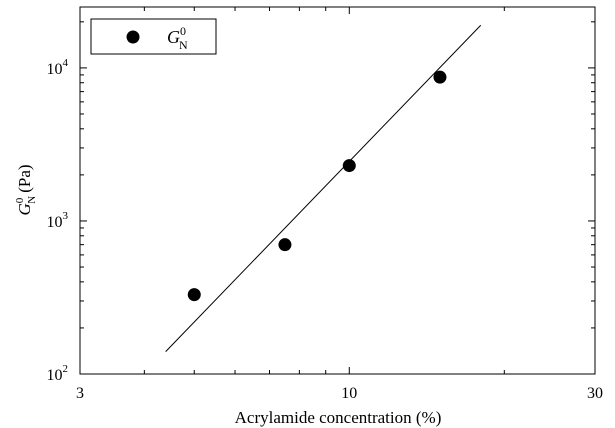 The width and height of the screenshot is (615, 428). I want to click on legend: G0 N, so click(153, 36).